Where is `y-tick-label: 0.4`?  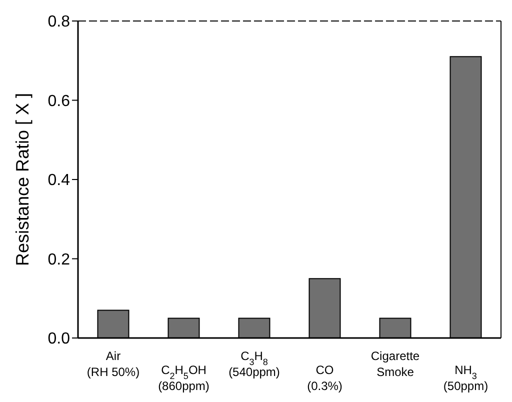 y-tick-label: 0.4 is located at coordinates (59, 181).